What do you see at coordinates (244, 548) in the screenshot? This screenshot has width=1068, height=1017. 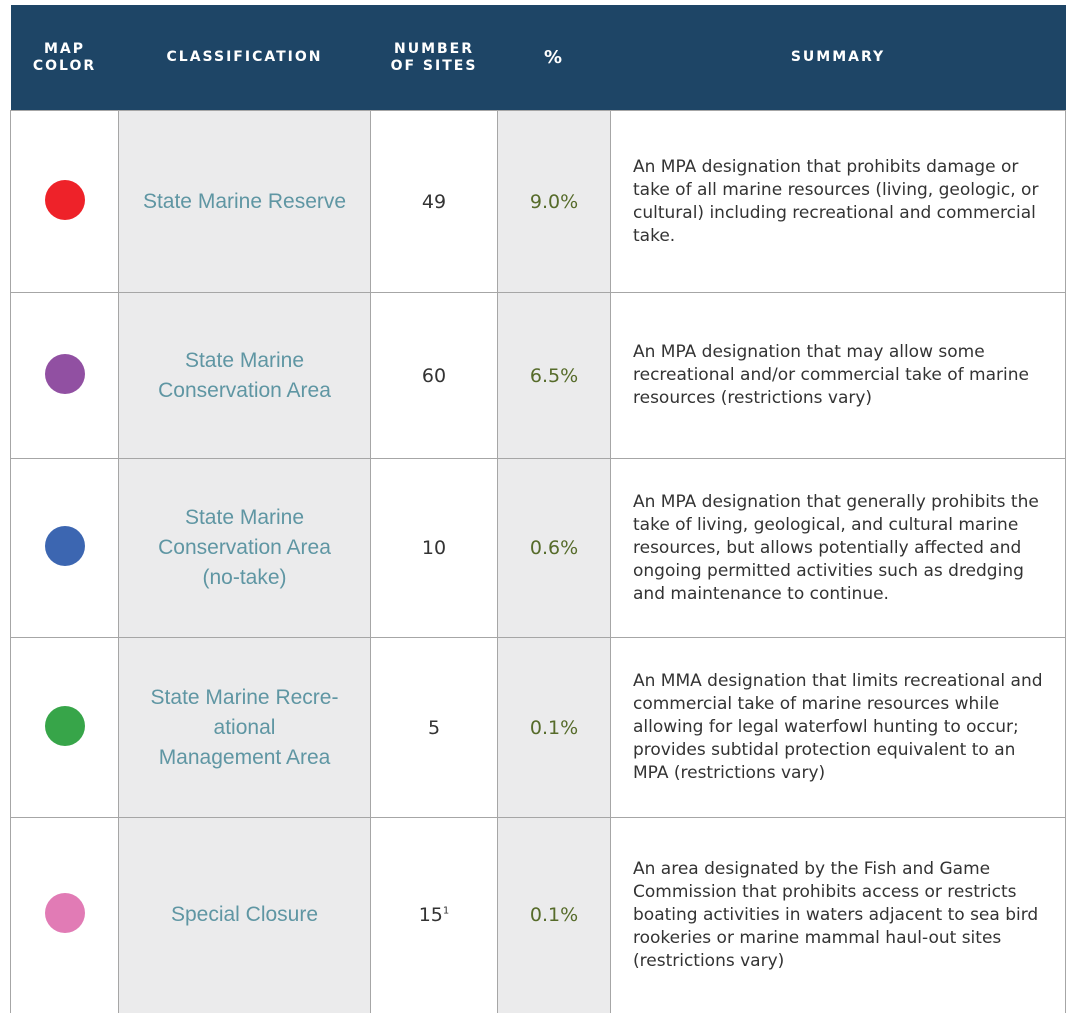 I see `classification: State Marine Conservation Area (no-take)` at bounding box center [244, 548].